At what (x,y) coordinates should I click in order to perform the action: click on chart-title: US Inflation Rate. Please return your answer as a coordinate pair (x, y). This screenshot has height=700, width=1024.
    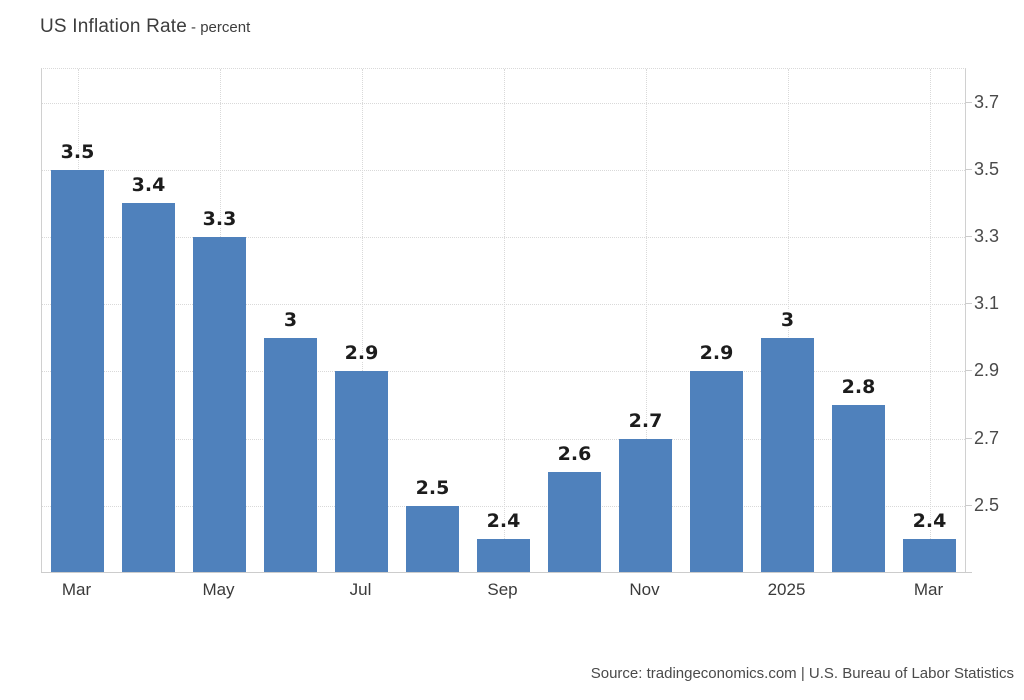
    Looking at the image, I should click on (114, 26).